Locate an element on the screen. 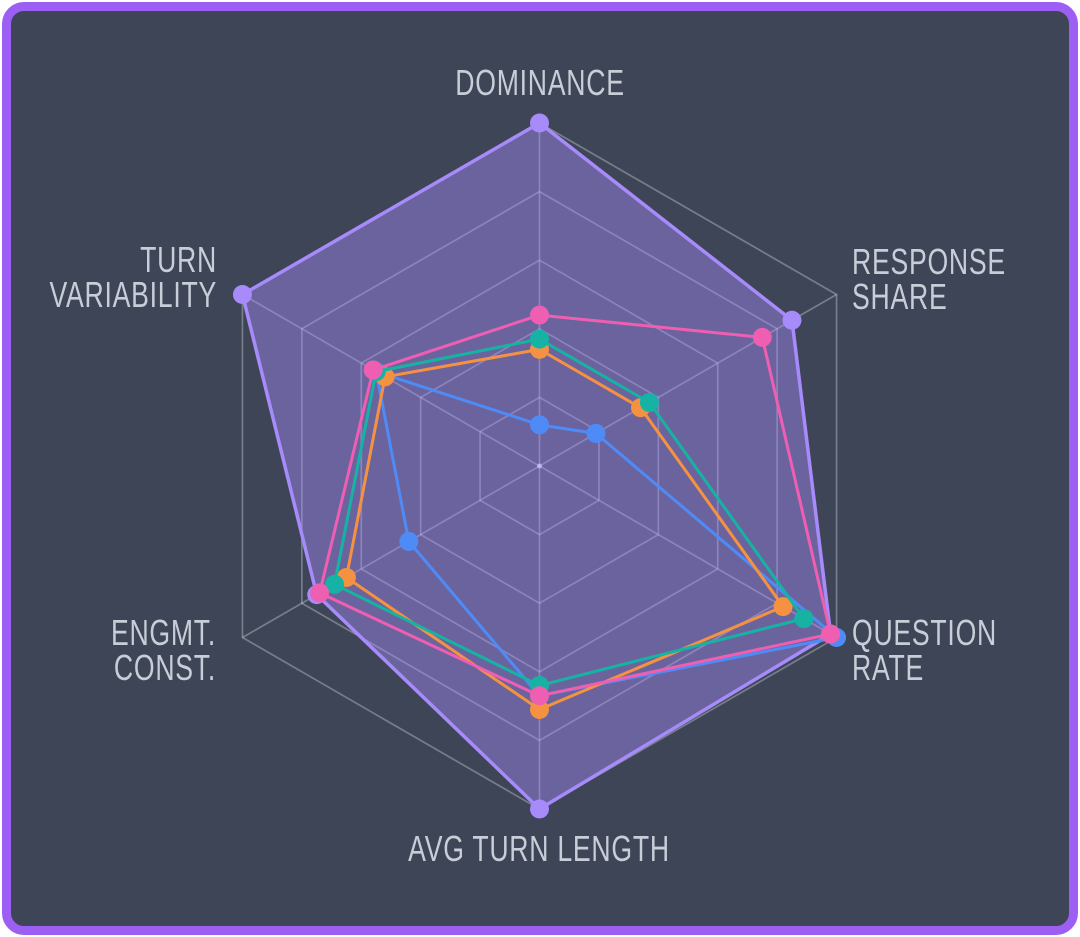 The height and width of the screenshot is (937, 1080). axis-label-2: QUESTION RATE is located at coordinates (924, 650).